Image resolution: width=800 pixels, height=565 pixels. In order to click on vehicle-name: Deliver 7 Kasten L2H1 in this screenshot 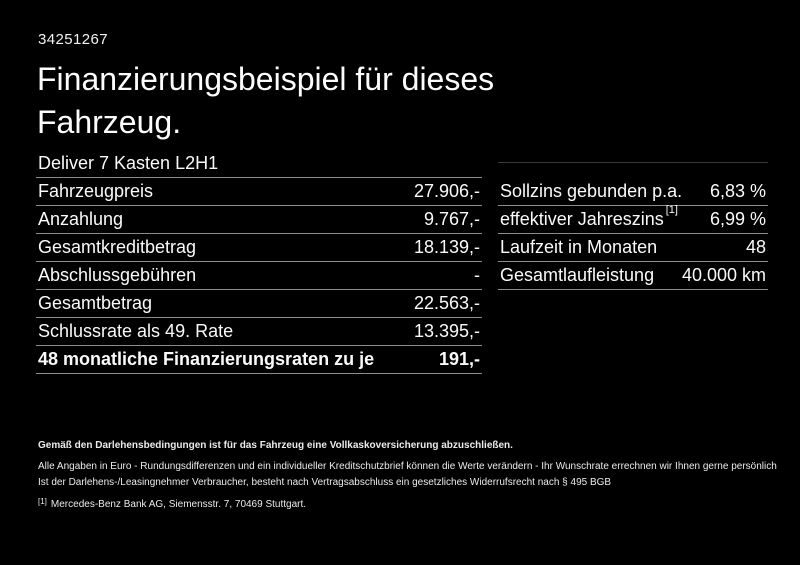, I will do `click(128, 163)`.